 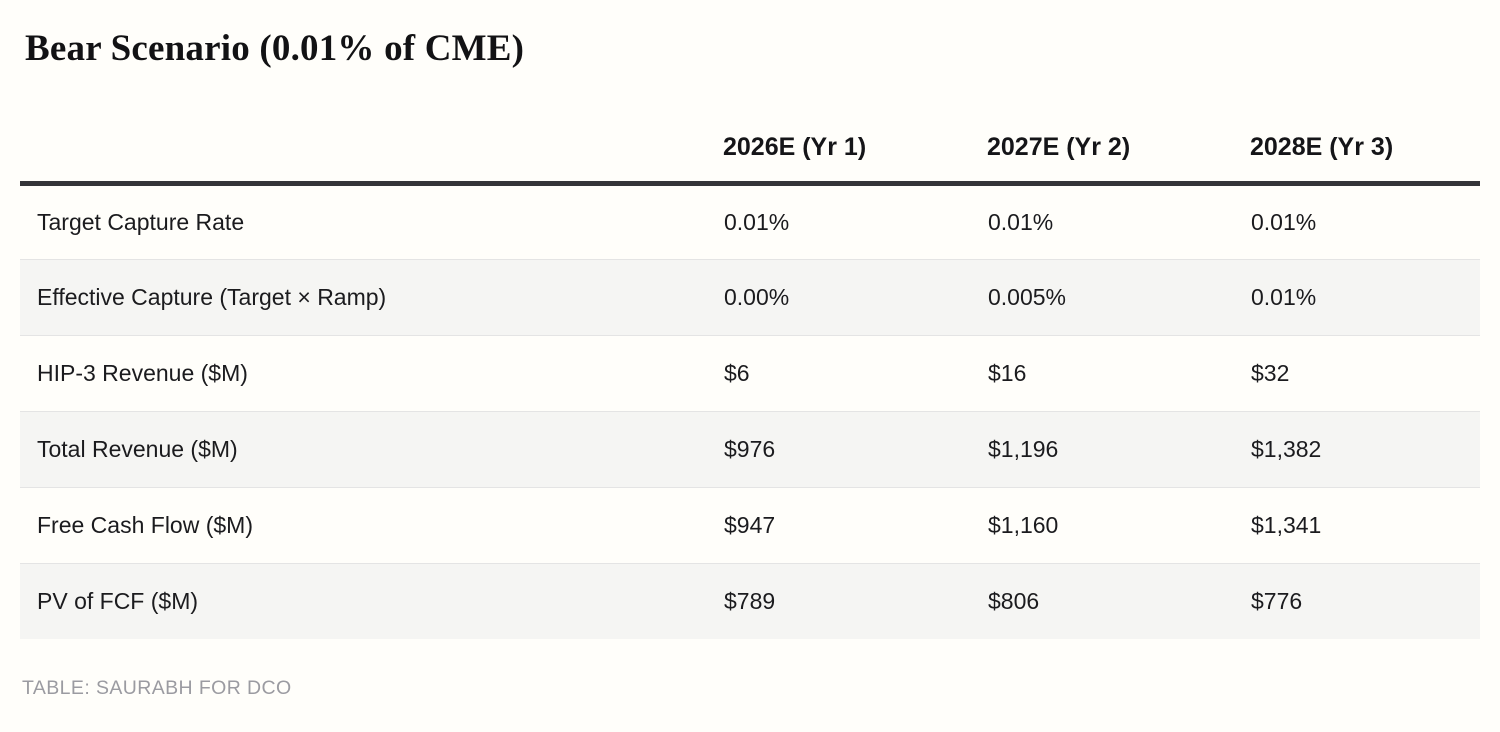 I want to click on cell-value: 0.005%, so click(x=1027, y=296).